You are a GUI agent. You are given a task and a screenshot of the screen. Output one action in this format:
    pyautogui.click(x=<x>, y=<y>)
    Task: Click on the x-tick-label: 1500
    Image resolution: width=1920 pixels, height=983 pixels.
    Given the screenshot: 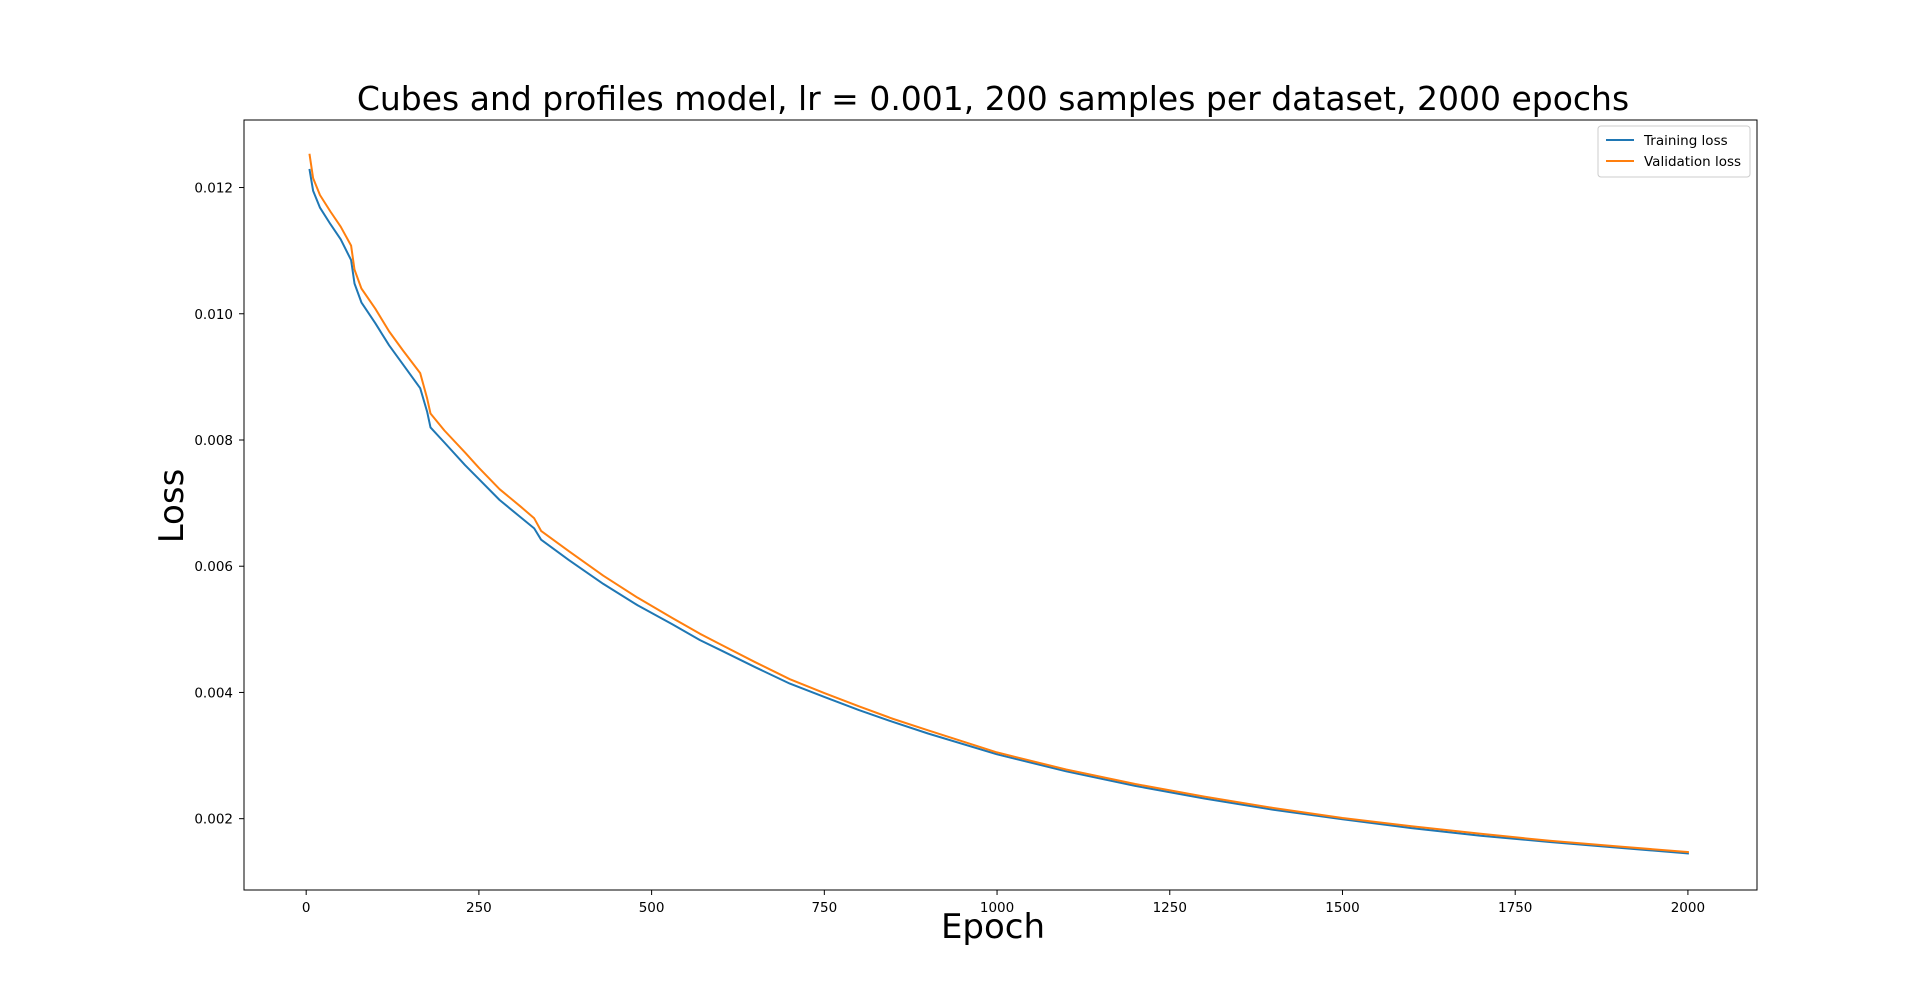 What is the action you would take?
    pyautogui.click(x=1342, y=908)
    